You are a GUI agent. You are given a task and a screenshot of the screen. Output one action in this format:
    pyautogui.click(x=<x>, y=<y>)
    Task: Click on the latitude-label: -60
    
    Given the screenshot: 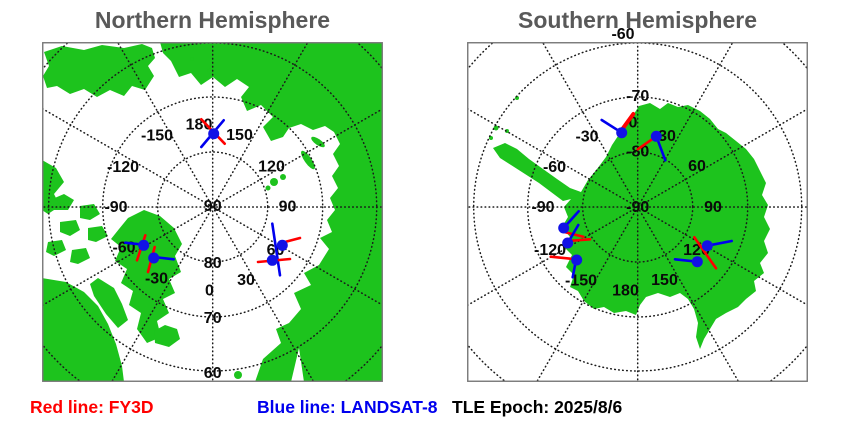 What is the action you would take?
    pyautogui.click(x=622, y=34)
    